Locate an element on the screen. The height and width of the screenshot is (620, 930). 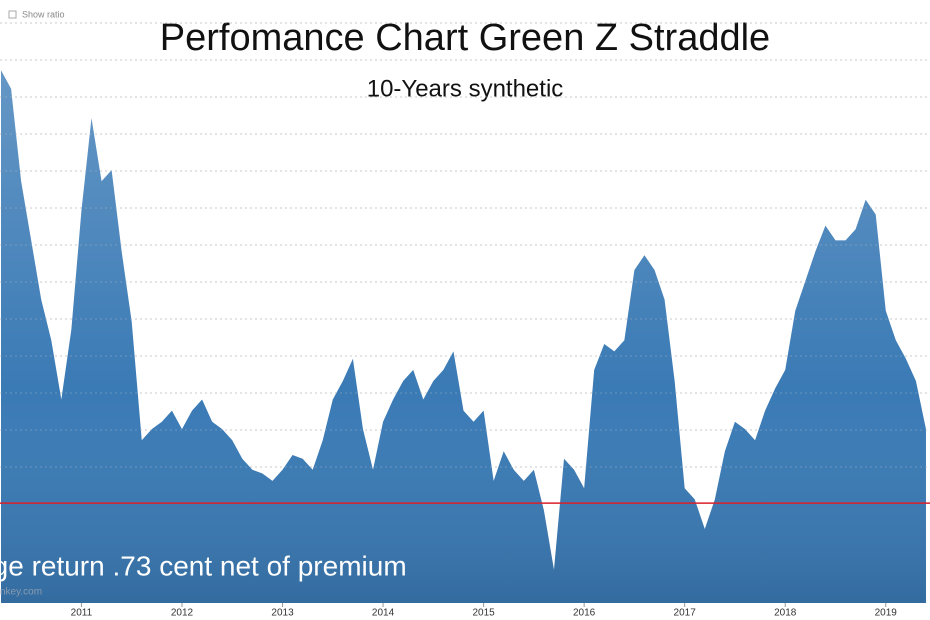
x-tick-label: 2011 is located at coordinates (82, 613).